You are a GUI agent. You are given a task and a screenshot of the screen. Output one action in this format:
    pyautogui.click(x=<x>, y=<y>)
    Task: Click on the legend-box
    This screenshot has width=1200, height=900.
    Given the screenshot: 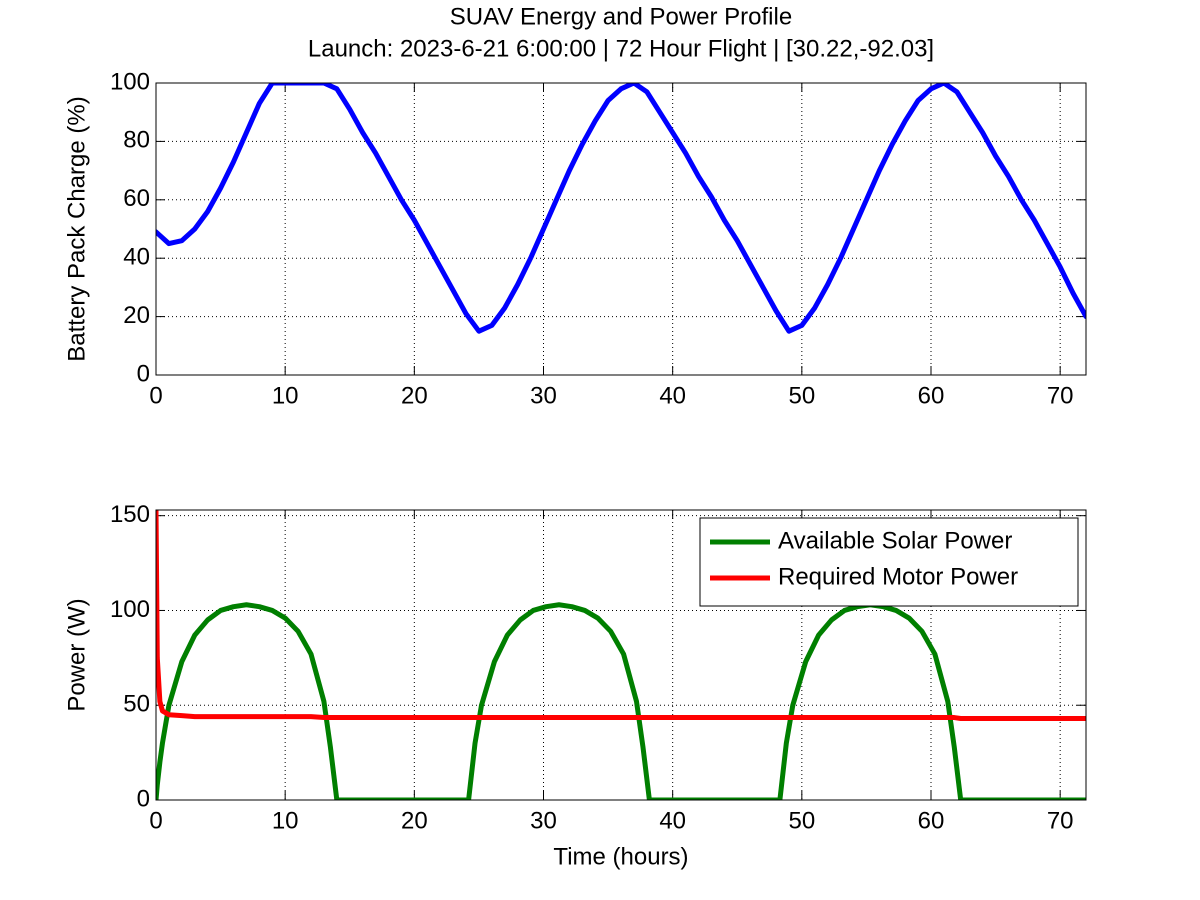 What is the action you would take?
    pyautogui.click(x=889, y=562)
    